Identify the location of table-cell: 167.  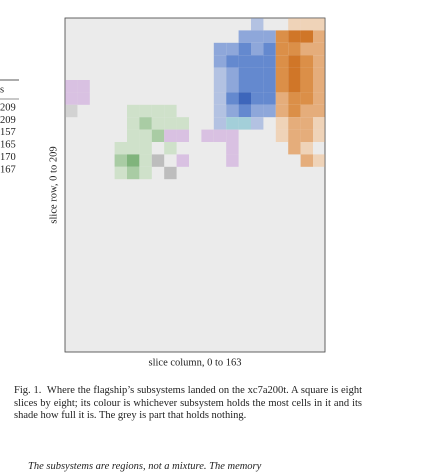
(8, 169).